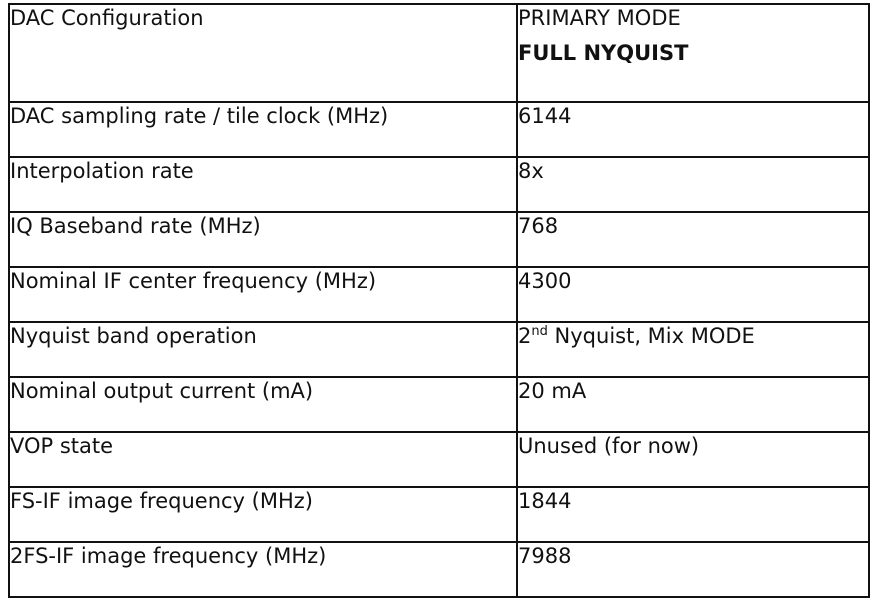 The width and height of the screenshot is (875, 612). What do you see at coordinates (263, 459) in the screenshot?
I see `row-label: VOP state` at bounding box center [263, 459].